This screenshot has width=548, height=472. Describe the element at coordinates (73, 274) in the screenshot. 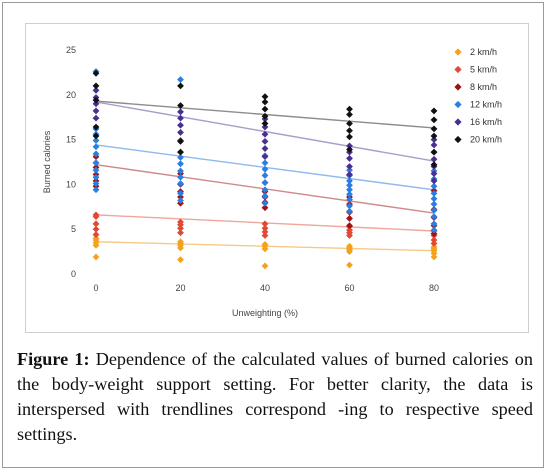

I see `y-tick-label: 0` at that location.